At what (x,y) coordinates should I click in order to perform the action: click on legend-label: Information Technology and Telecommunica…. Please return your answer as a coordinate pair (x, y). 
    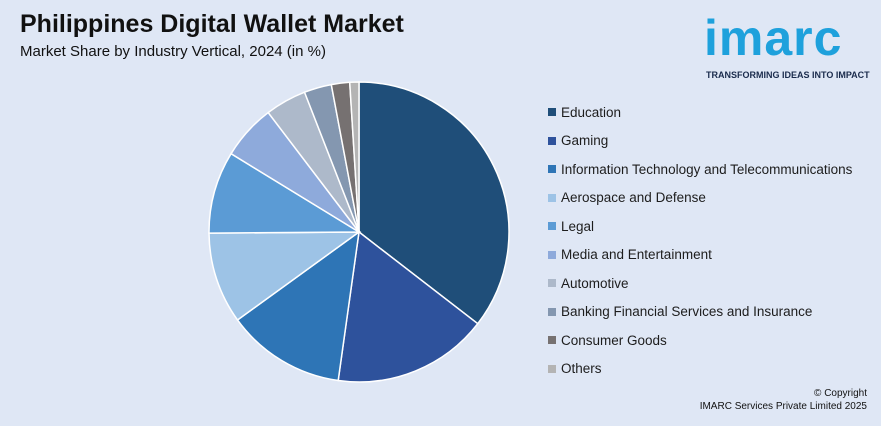
    Looking at the image, I should click on (707, 169).